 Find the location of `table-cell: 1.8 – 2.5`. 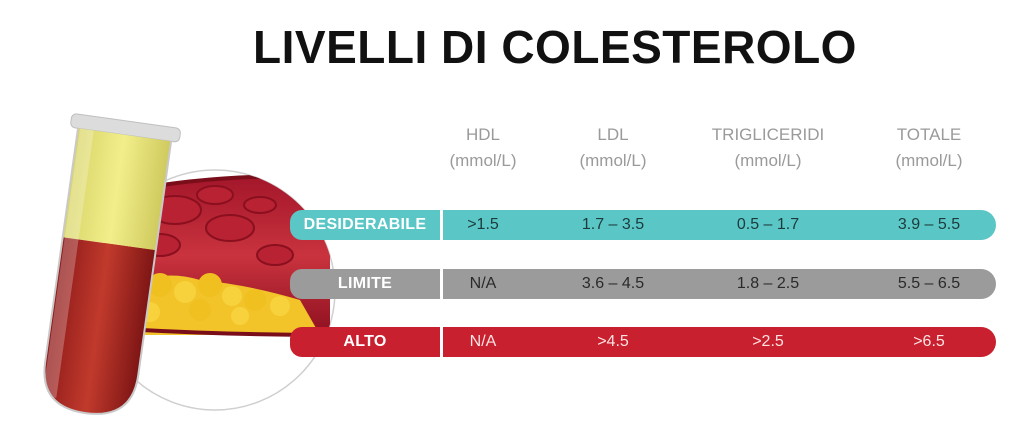

table-cell: 1.8 – 2.5 is located at coordinates (768, 283).